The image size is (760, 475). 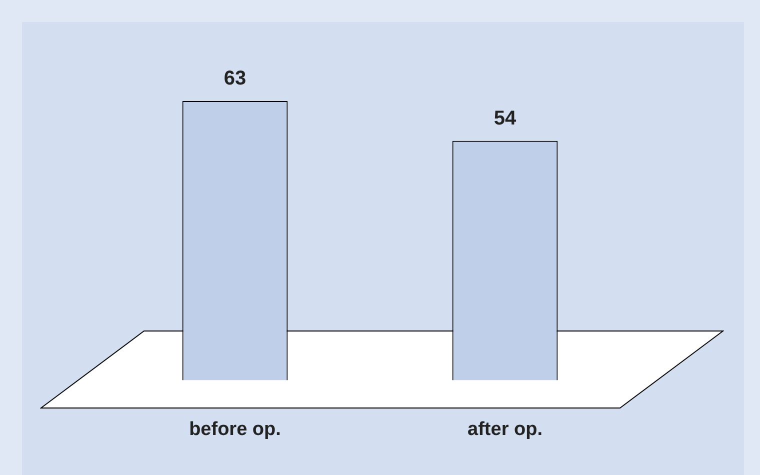 I want to click on x-tick-label: after op., so click(x=505, y=429).